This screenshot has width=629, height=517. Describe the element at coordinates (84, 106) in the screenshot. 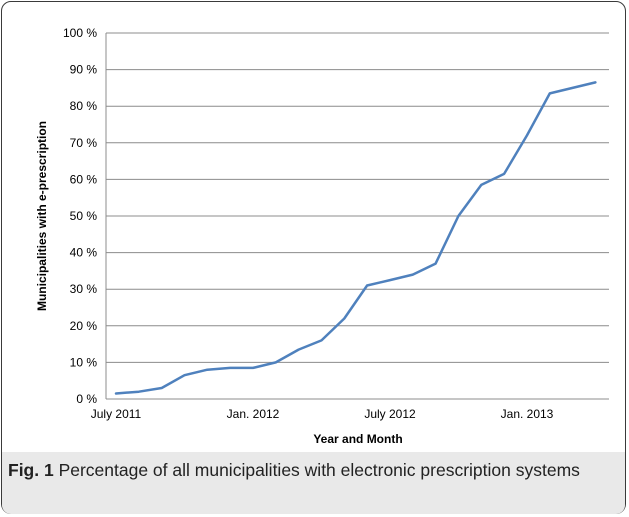

I see `y-tick-label: 80 %` at that location.